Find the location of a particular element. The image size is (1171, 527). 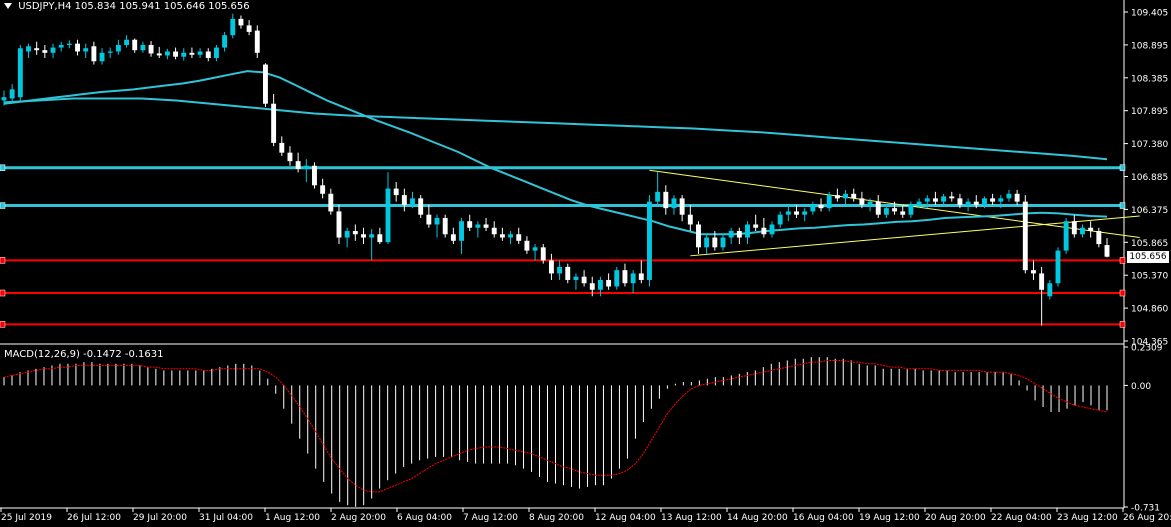

time-tick-label-2: 29 Jul 20:00 is located at coordinates (160, 518).